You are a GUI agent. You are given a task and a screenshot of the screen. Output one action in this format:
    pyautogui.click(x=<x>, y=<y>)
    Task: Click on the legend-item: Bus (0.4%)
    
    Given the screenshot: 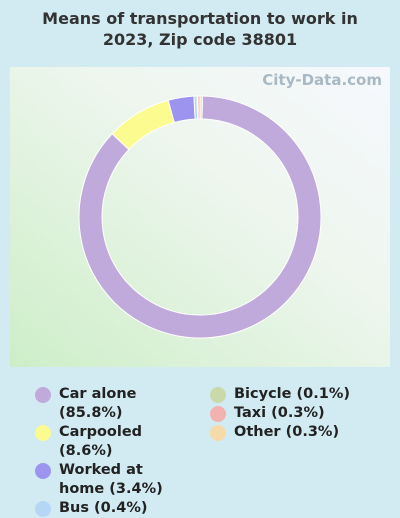 What is the action you would take?
    pyautogui.click(x=112, y=508)
    